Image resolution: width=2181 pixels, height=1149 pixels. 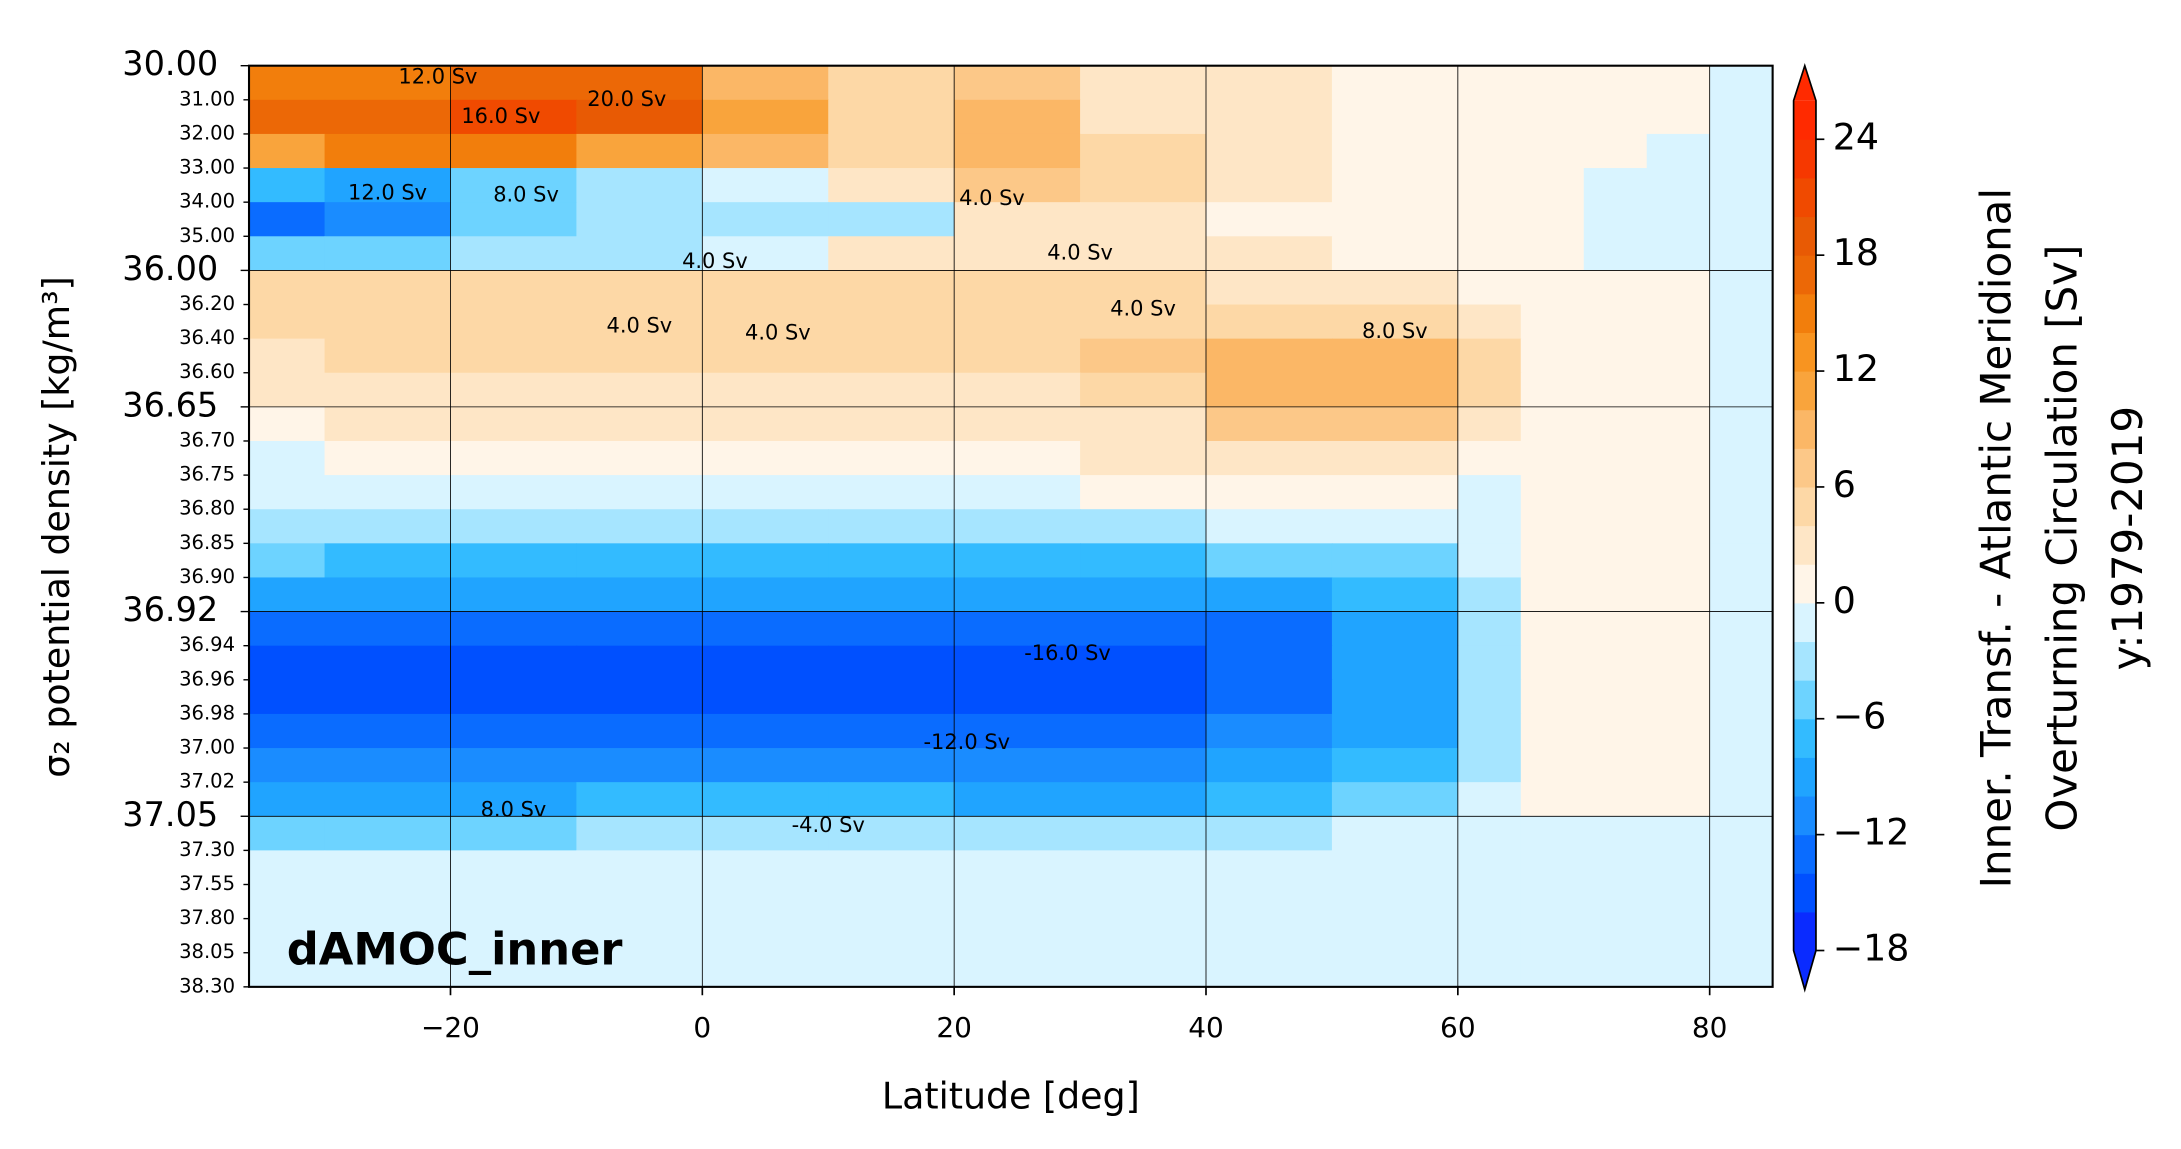 I want to click on y-tick-label: 36.94, so click(x=207, y=644).